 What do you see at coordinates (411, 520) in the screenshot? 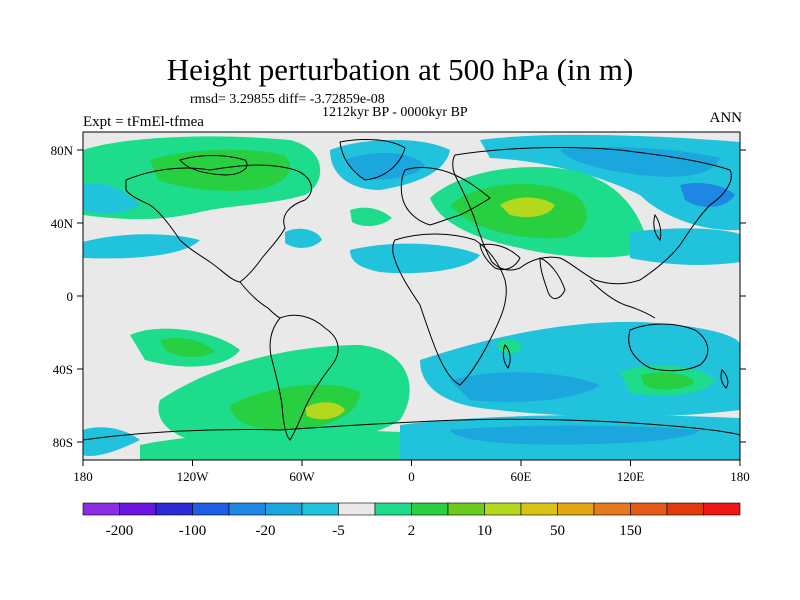
I see `colorbar: -200 -100 -20 -5 2 10 50 150` at bounding box center [411, 520].